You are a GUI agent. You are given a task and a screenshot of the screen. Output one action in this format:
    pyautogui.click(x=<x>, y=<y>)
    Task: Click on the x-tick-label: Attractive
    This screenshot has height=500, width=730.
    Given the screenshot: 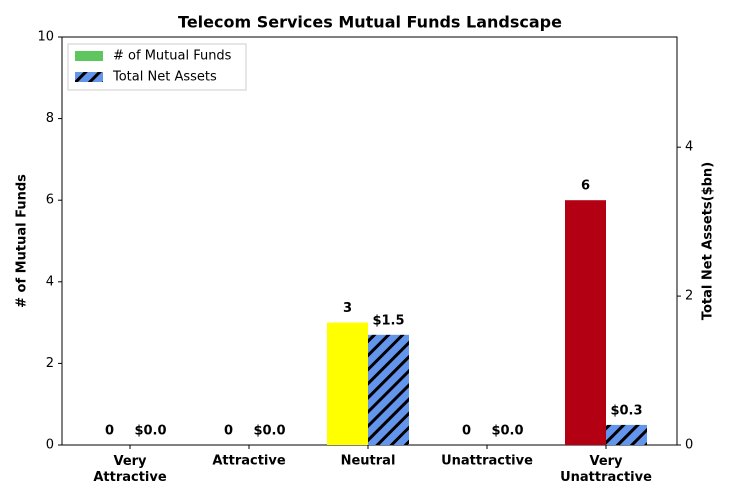 What is the action you would take?
    pyautogui.click(x=249, y=461)
    